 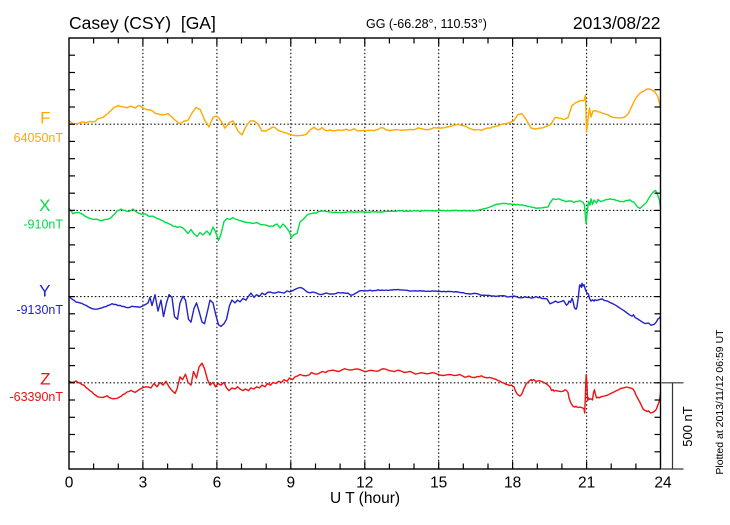 I want to click on svg-text: U T (hour), so click(x=365, y=498).